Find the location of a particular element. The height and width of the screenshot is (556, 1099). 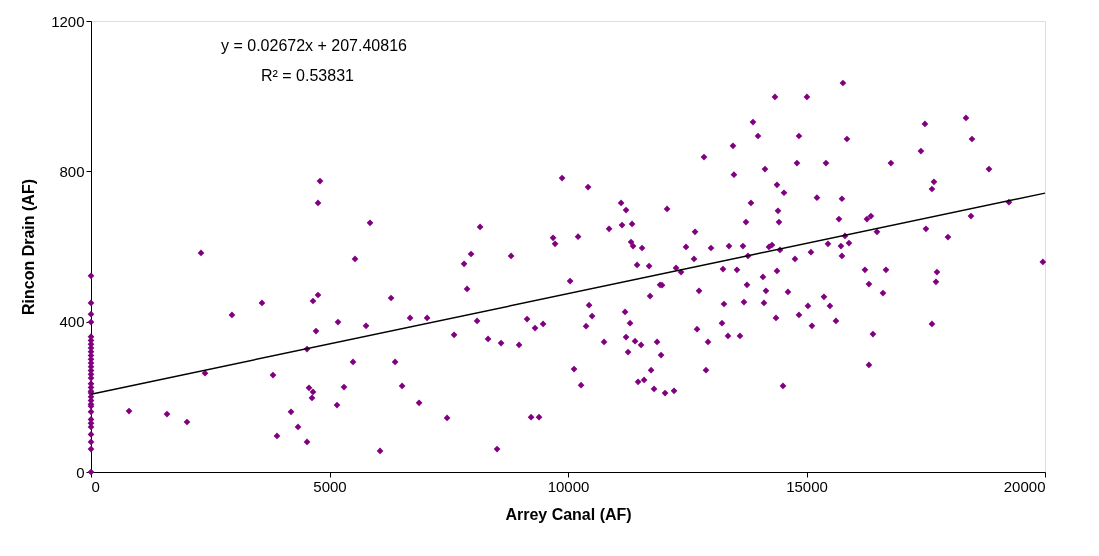

annotation: y = 0.02672x + 207.40816 is located at coordinates (314, 45).